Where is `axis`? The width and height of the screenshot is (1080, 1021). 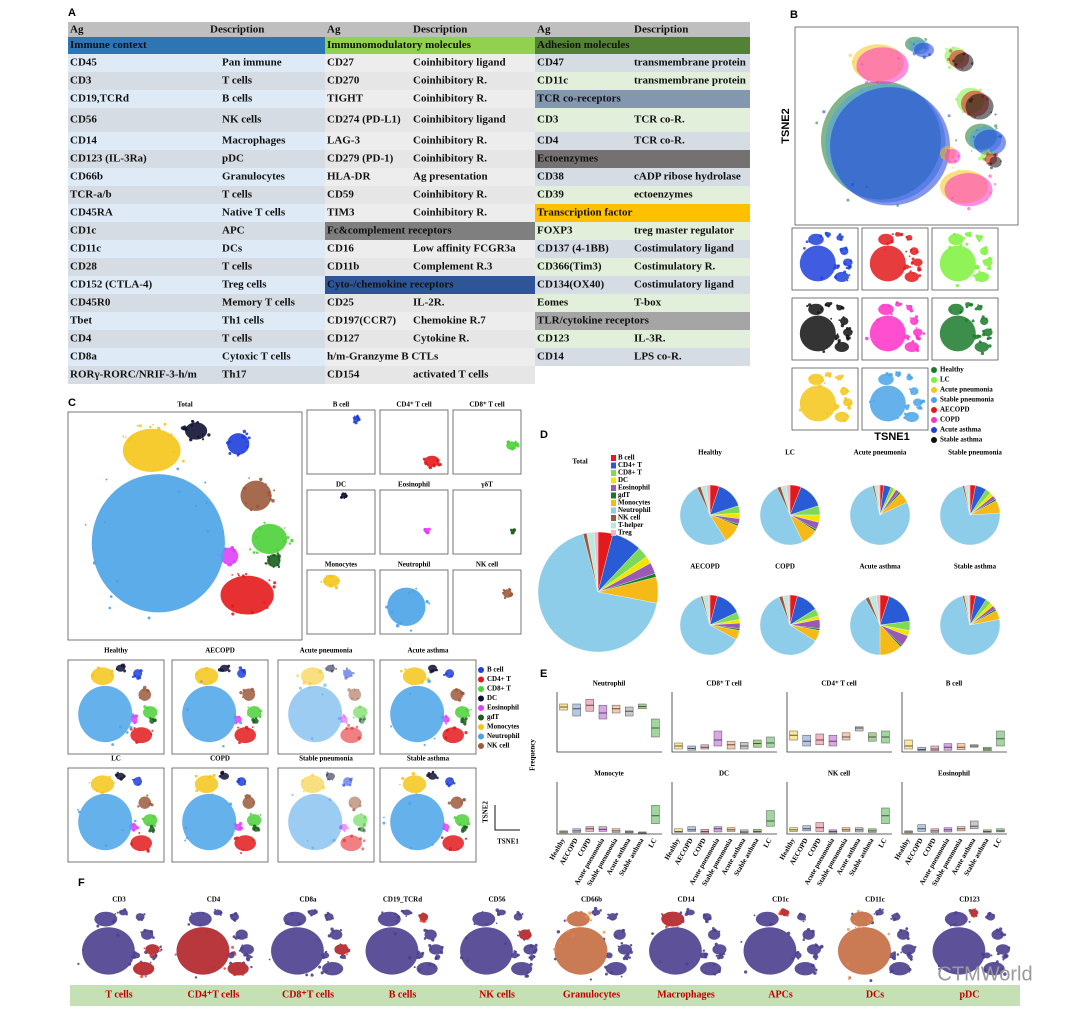
axis is located at coordinates (839, 808).